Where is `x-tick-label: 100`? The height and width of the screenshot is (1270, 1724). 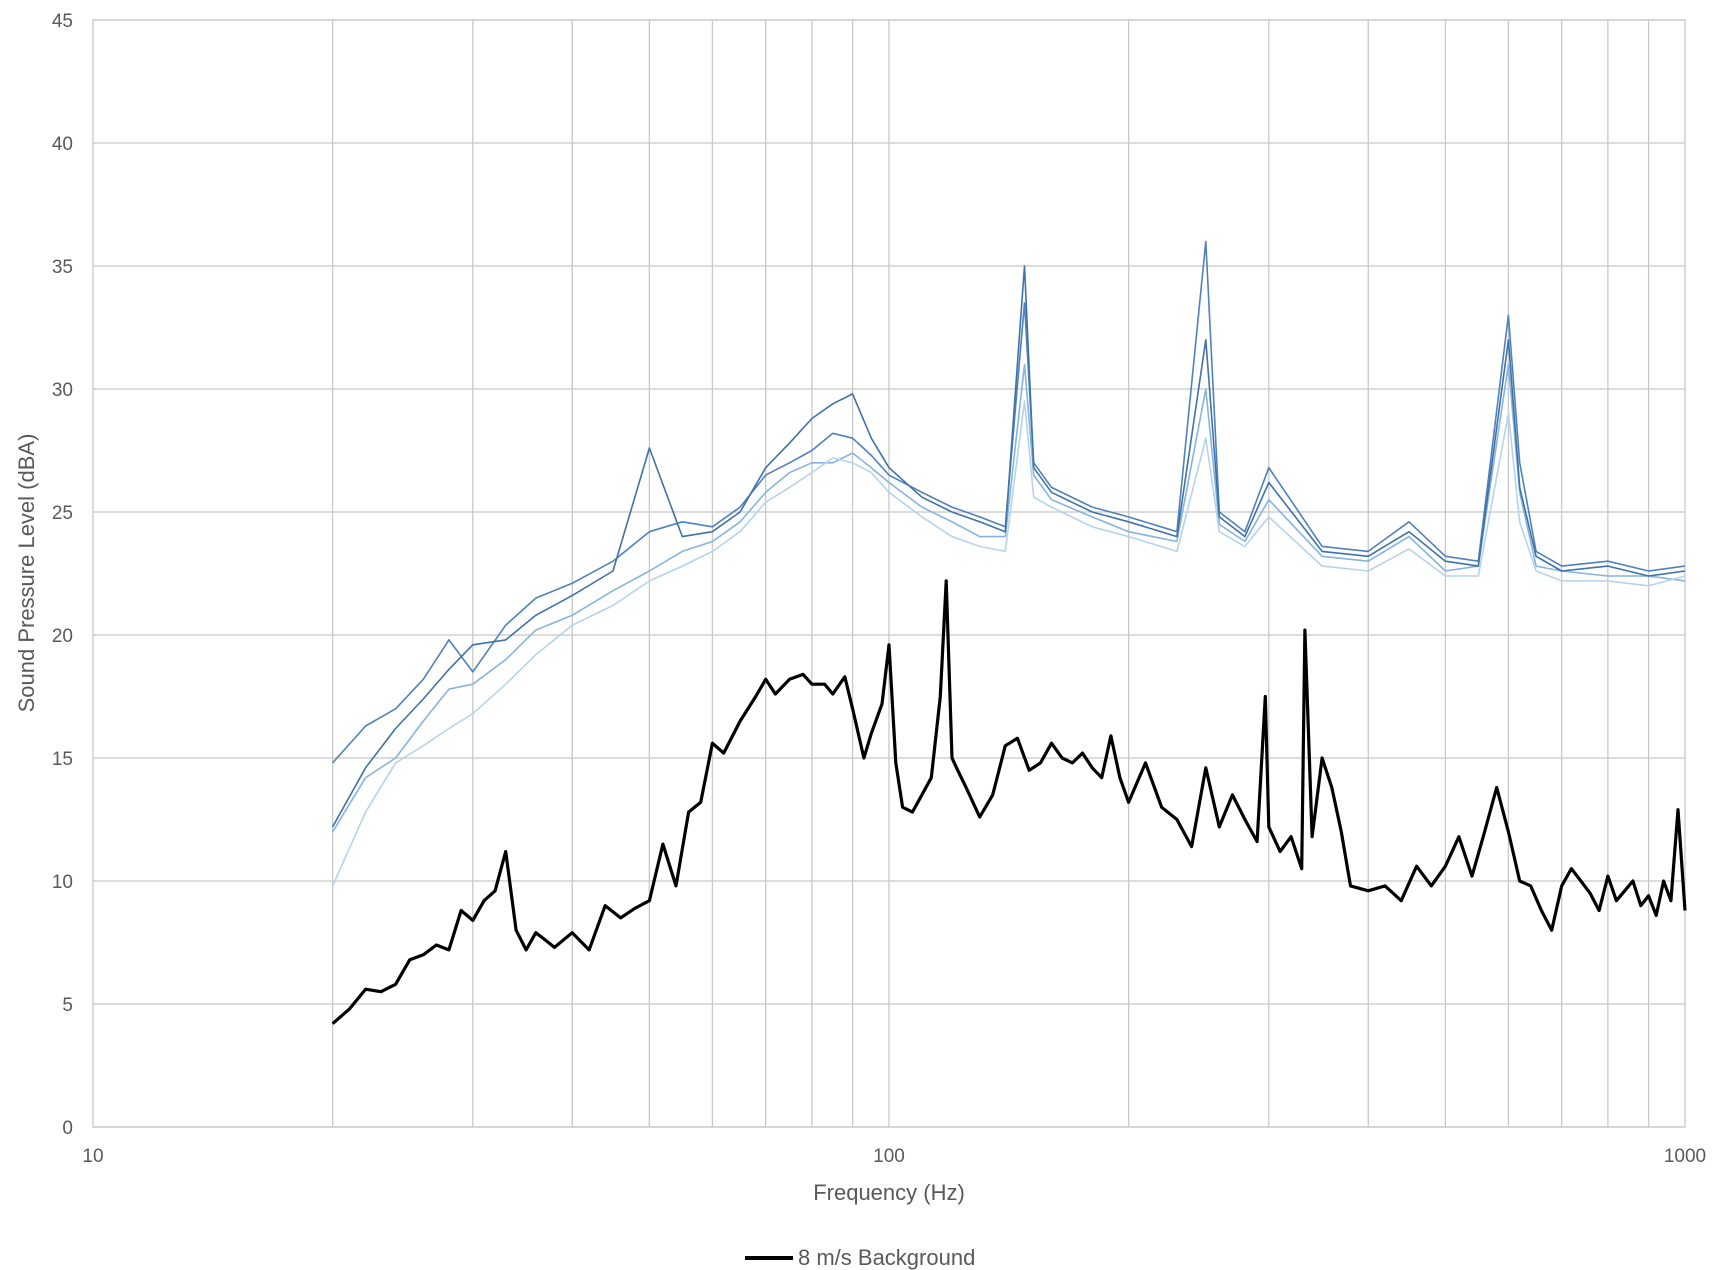
x-tick-label: 100 is located at coordinates (889, 1156).